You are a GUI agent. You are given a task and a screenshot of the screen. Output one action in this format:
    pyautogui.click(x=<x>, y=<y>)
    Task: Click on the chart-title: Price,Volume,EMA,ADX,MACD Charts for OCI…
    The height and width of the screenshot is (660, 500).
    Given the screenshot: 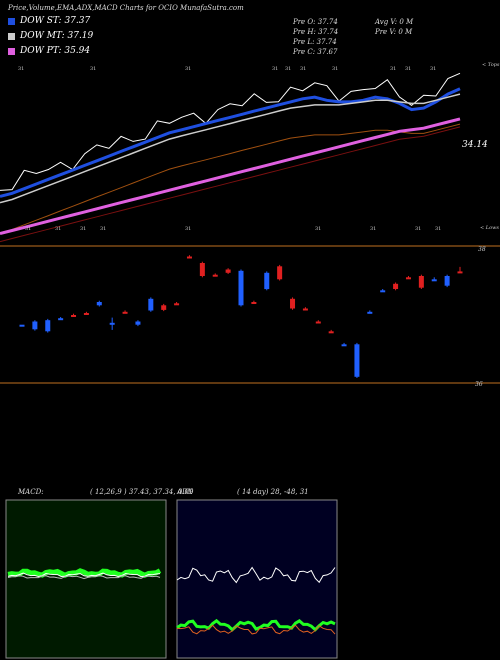 What is the action you would take?
    pyautogui.click(x=126, y=8)
    